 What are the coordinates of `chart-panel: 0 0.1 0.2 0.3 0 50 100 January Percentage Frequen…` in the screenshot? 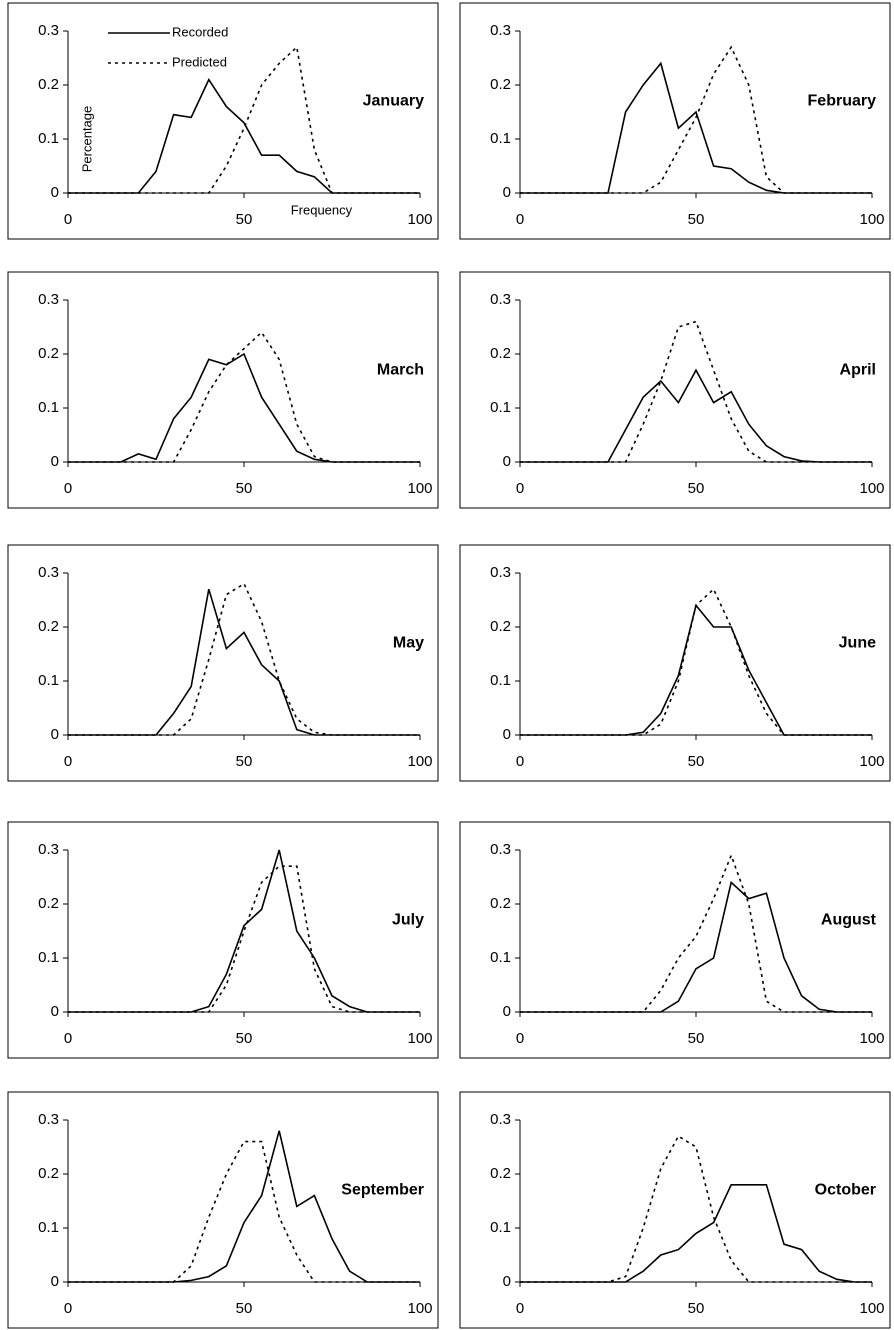 It's located at (223, 121).